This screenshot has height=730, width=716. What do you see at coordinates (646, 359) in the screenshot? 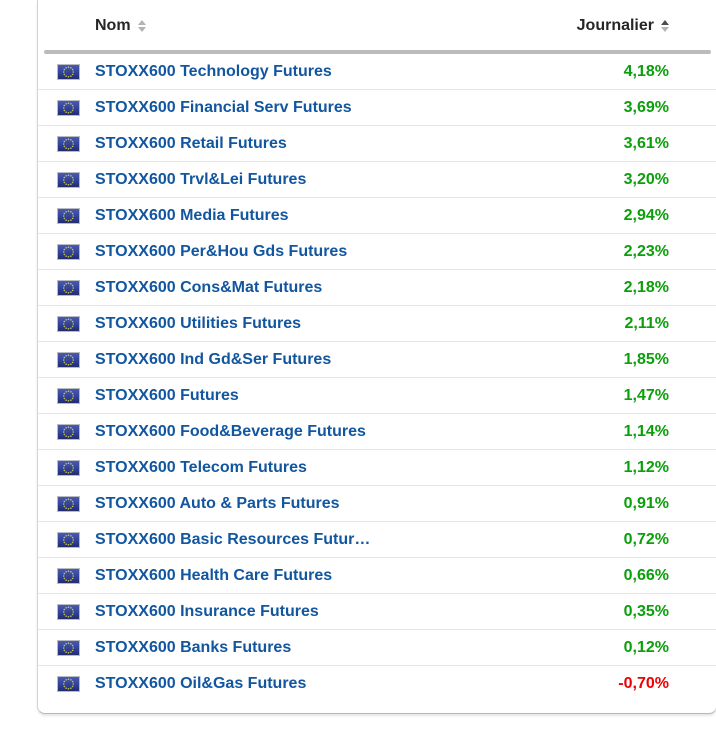
I see `daily-change-value: 1,85%` at bounding box center [646, 359].